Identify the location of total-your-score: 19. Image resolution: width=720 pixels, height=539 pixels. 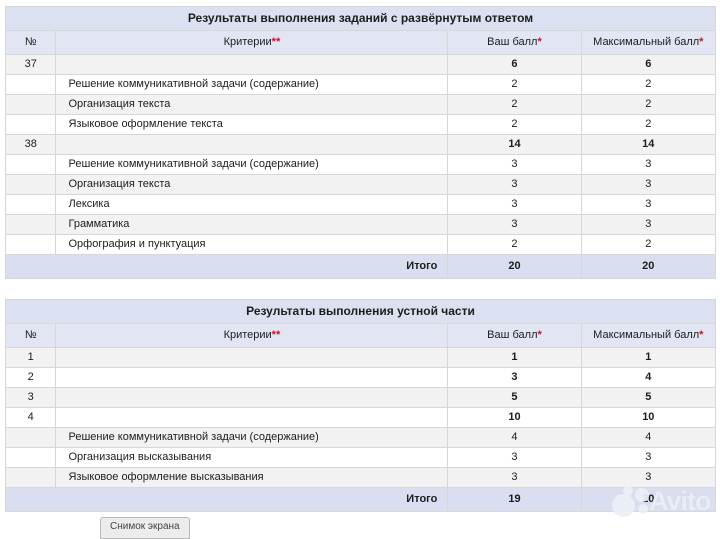
(514, 499).